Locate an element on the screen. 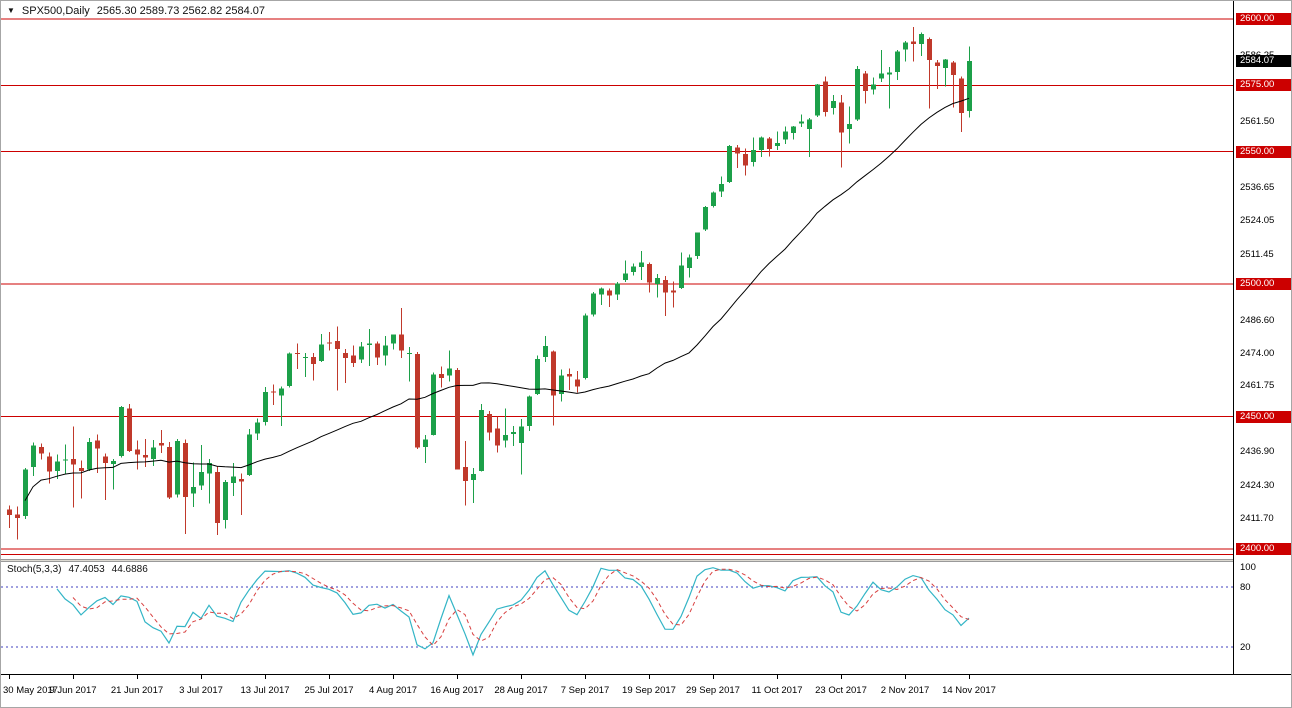 The width and height of the screenshot is (1292, 708). price-level-badge: 2450.00 is located at coordinates (1263, 416).